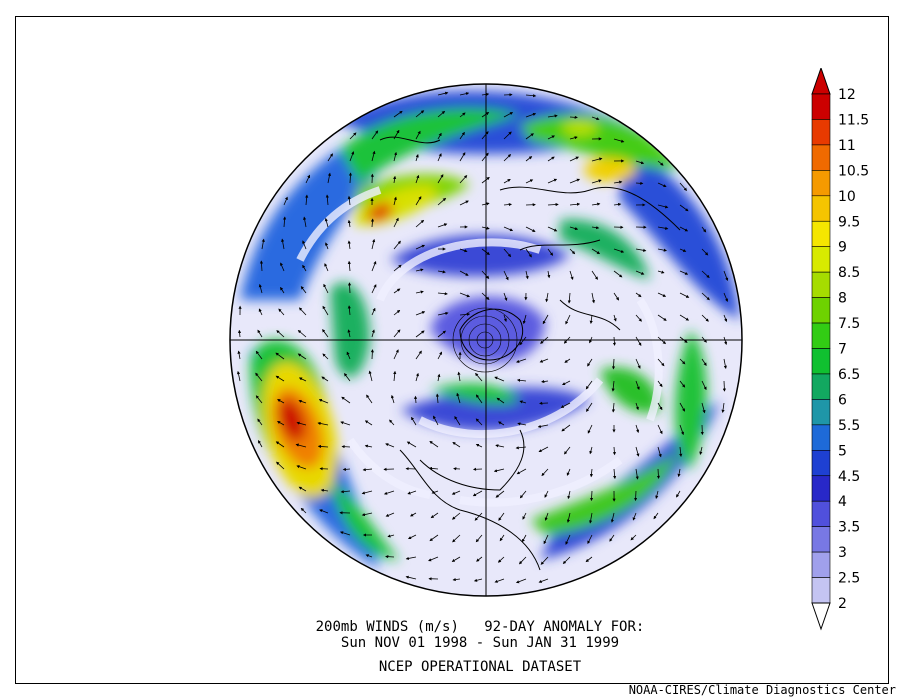  I want to click on colorbar-tick-label: 3.5, so click(849, 528).